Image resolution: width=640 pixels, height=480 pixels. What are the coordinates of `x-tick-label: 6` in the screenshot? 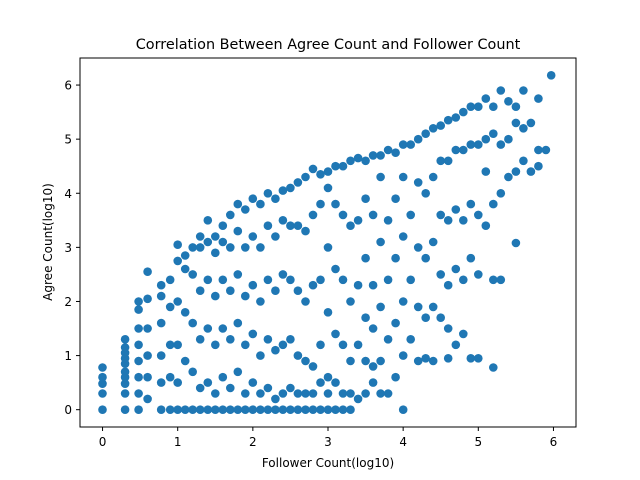 It's located at (554, 442).